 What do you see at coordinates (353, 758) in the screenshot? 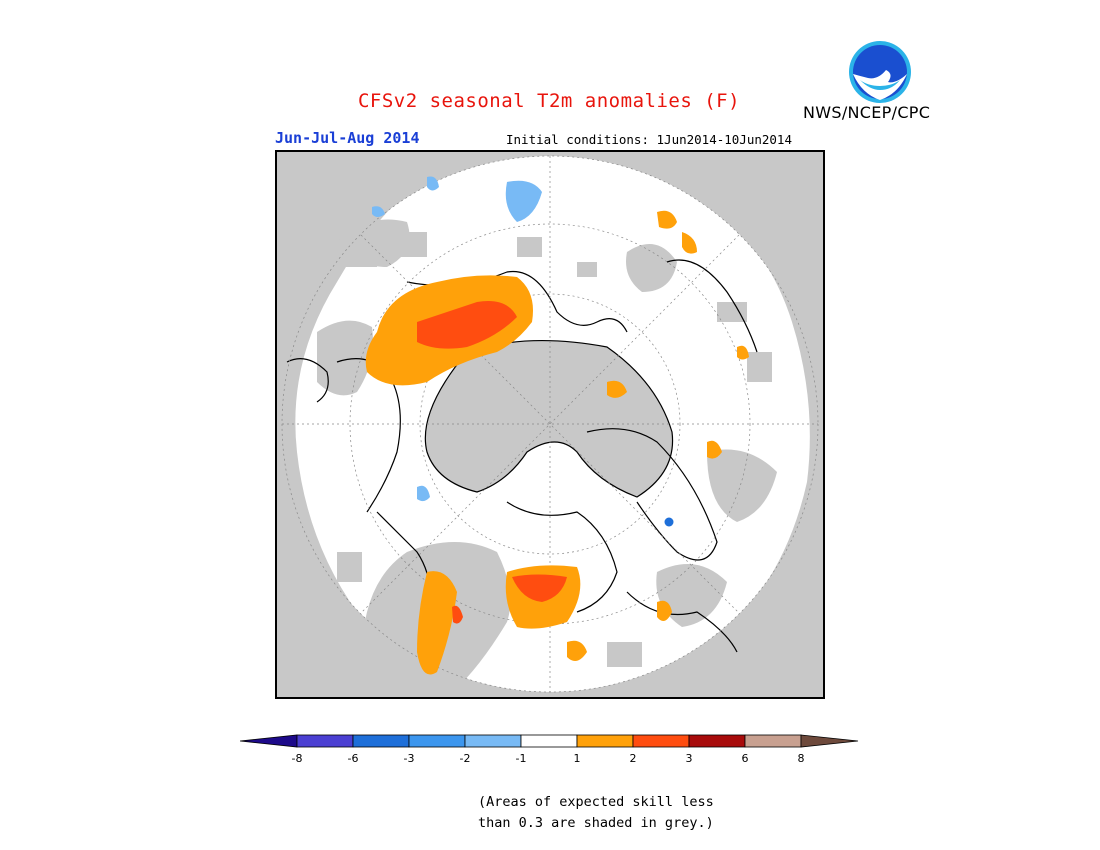
I see `colorbar-tick-label: -6` at bounding box center [353, 758].